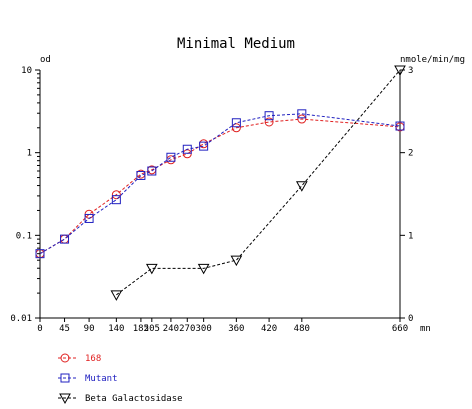  Describe the element at coordinates (29, 154) in the screenshot. I see `y-left-tick-label: 1` at that location.